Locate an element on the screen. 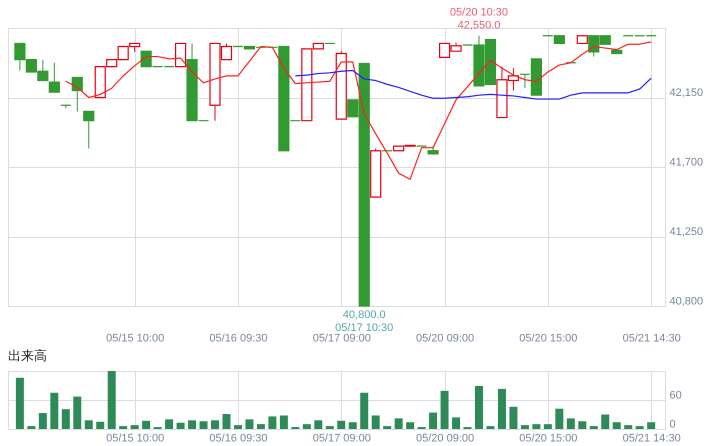  y-tick-label: 40,800 is located at coordinates (687, 302).